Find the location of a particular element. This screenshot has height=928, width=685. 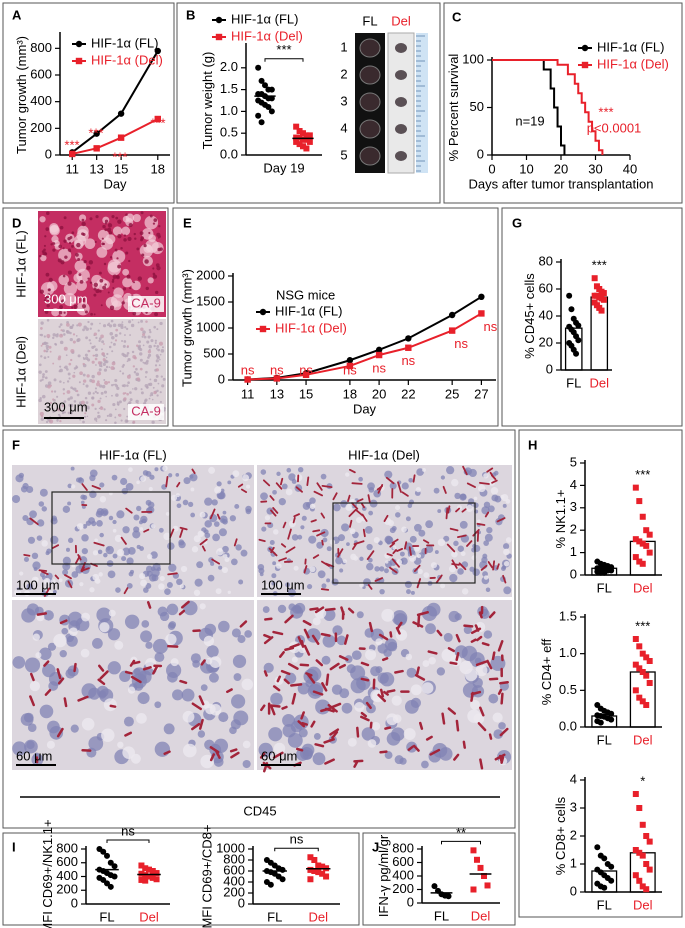

legend-marker is located at coordinates (585, 65).